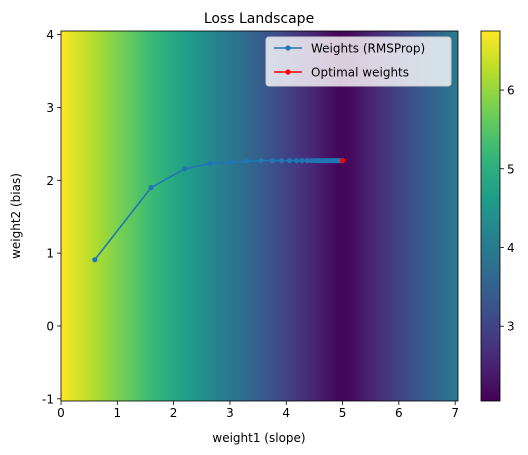 This screenshot has width=528, height=455. I want to click on y-axis: -1 0 1 2 3 4, so click(51, 217).